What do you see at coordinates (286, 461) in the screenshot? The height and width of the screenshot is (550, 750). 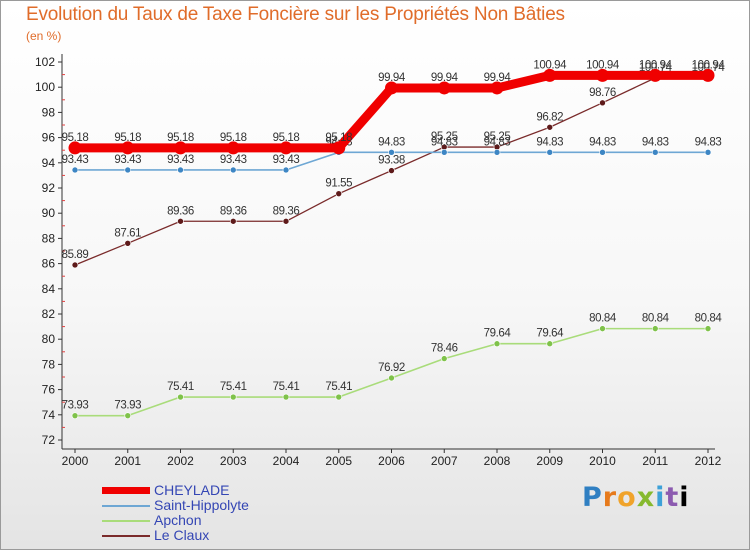 I see `x-tick-label: 2004` at bounding box center [286, 461].